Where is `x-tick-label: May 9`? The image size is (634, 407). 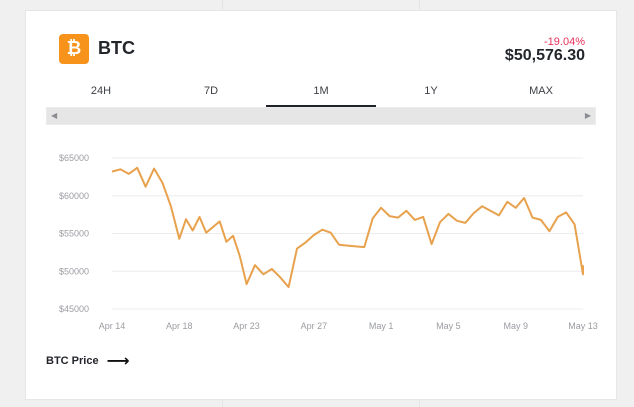
x-tick-label: May 9 is located at coordinates (515, 326).